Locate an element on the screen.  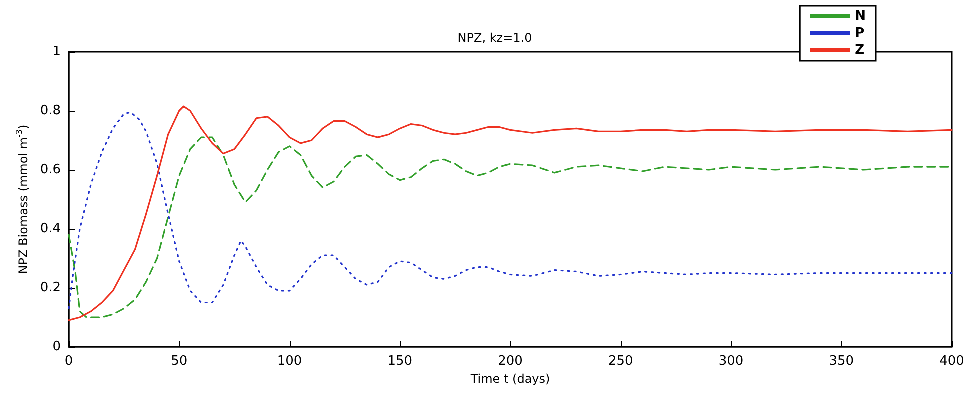
x-tick-label: 100 is located at coordinates (289, 361).